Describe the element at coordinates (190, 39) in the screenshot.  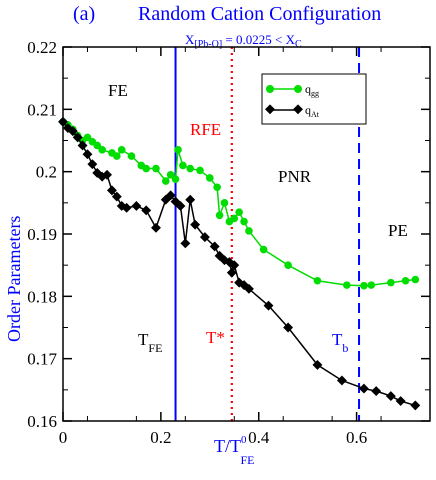
I see `subtitle-x: X` at that location.